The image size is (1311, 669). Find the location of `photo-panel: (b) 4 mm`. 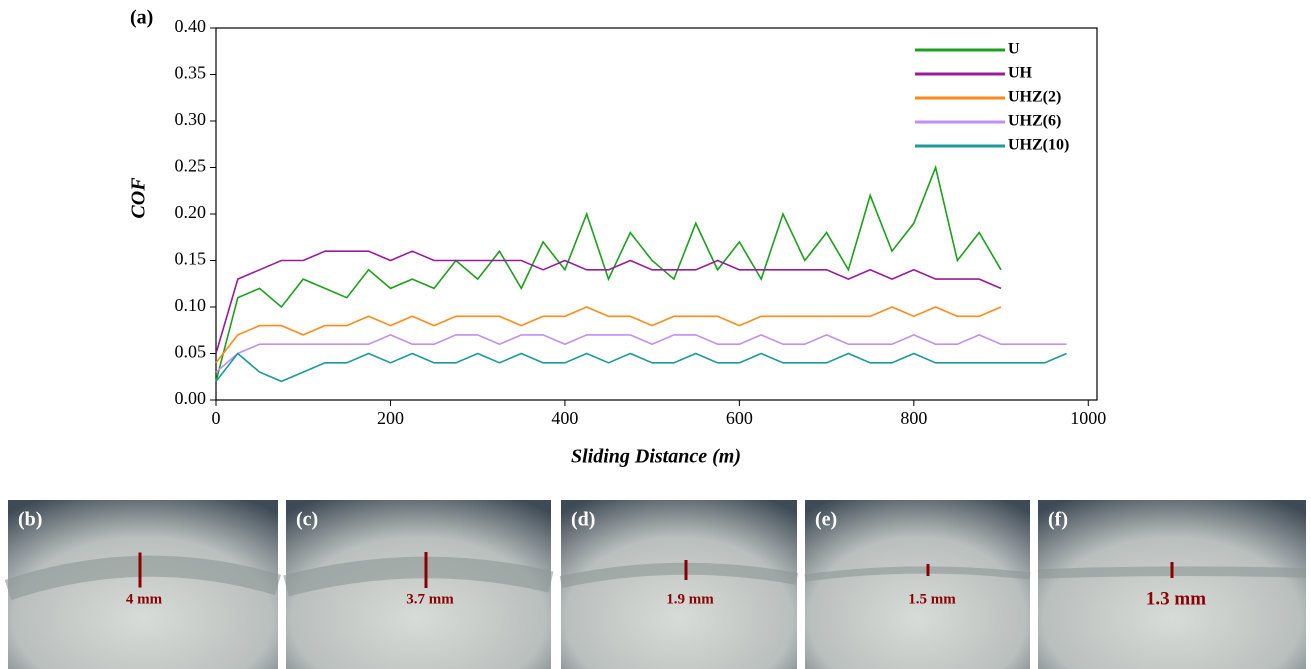

photo-panel: (b) 4 mm is located at coordinates (142, 584).